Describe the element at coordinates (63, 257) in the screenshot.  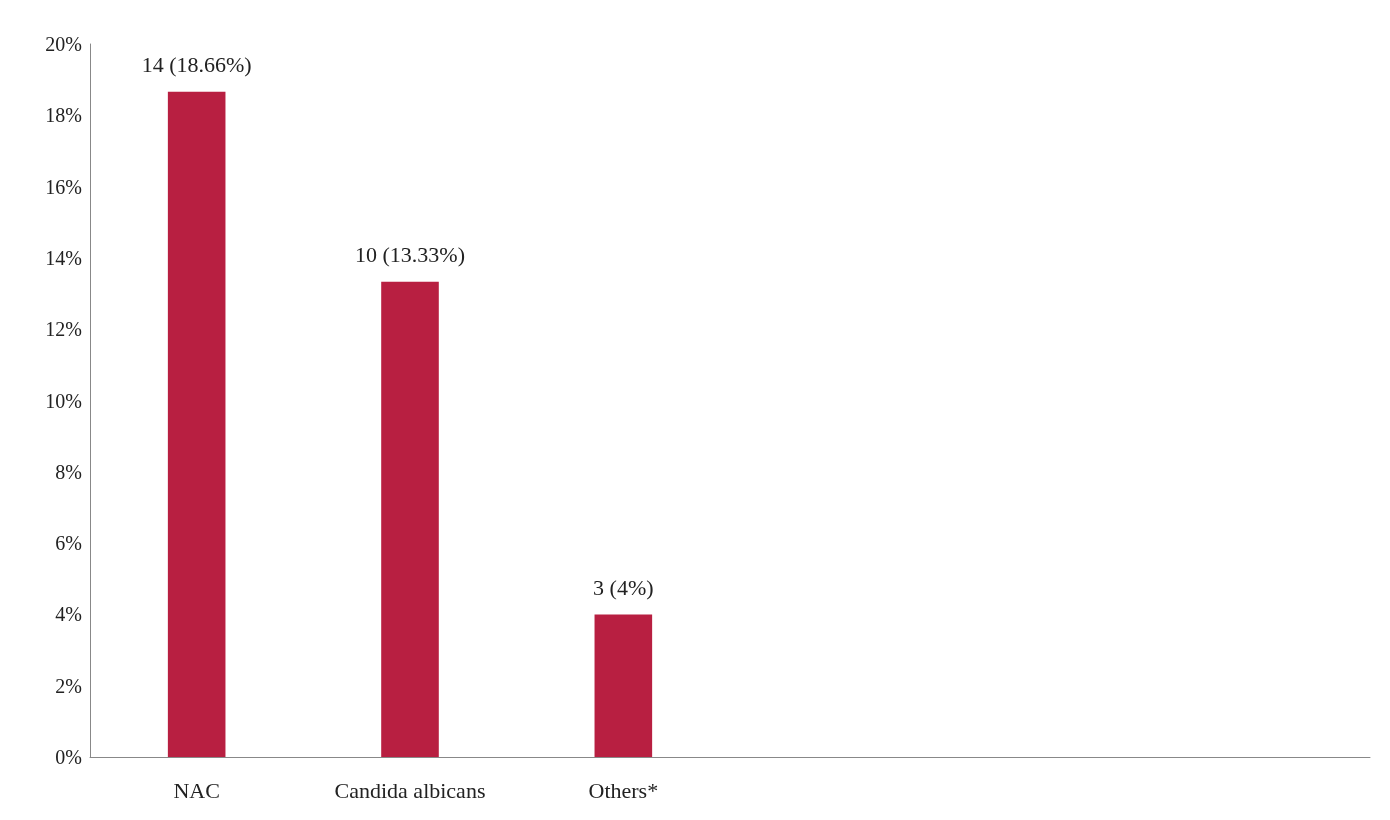
I see `y-tick-label: 14%` at that location.